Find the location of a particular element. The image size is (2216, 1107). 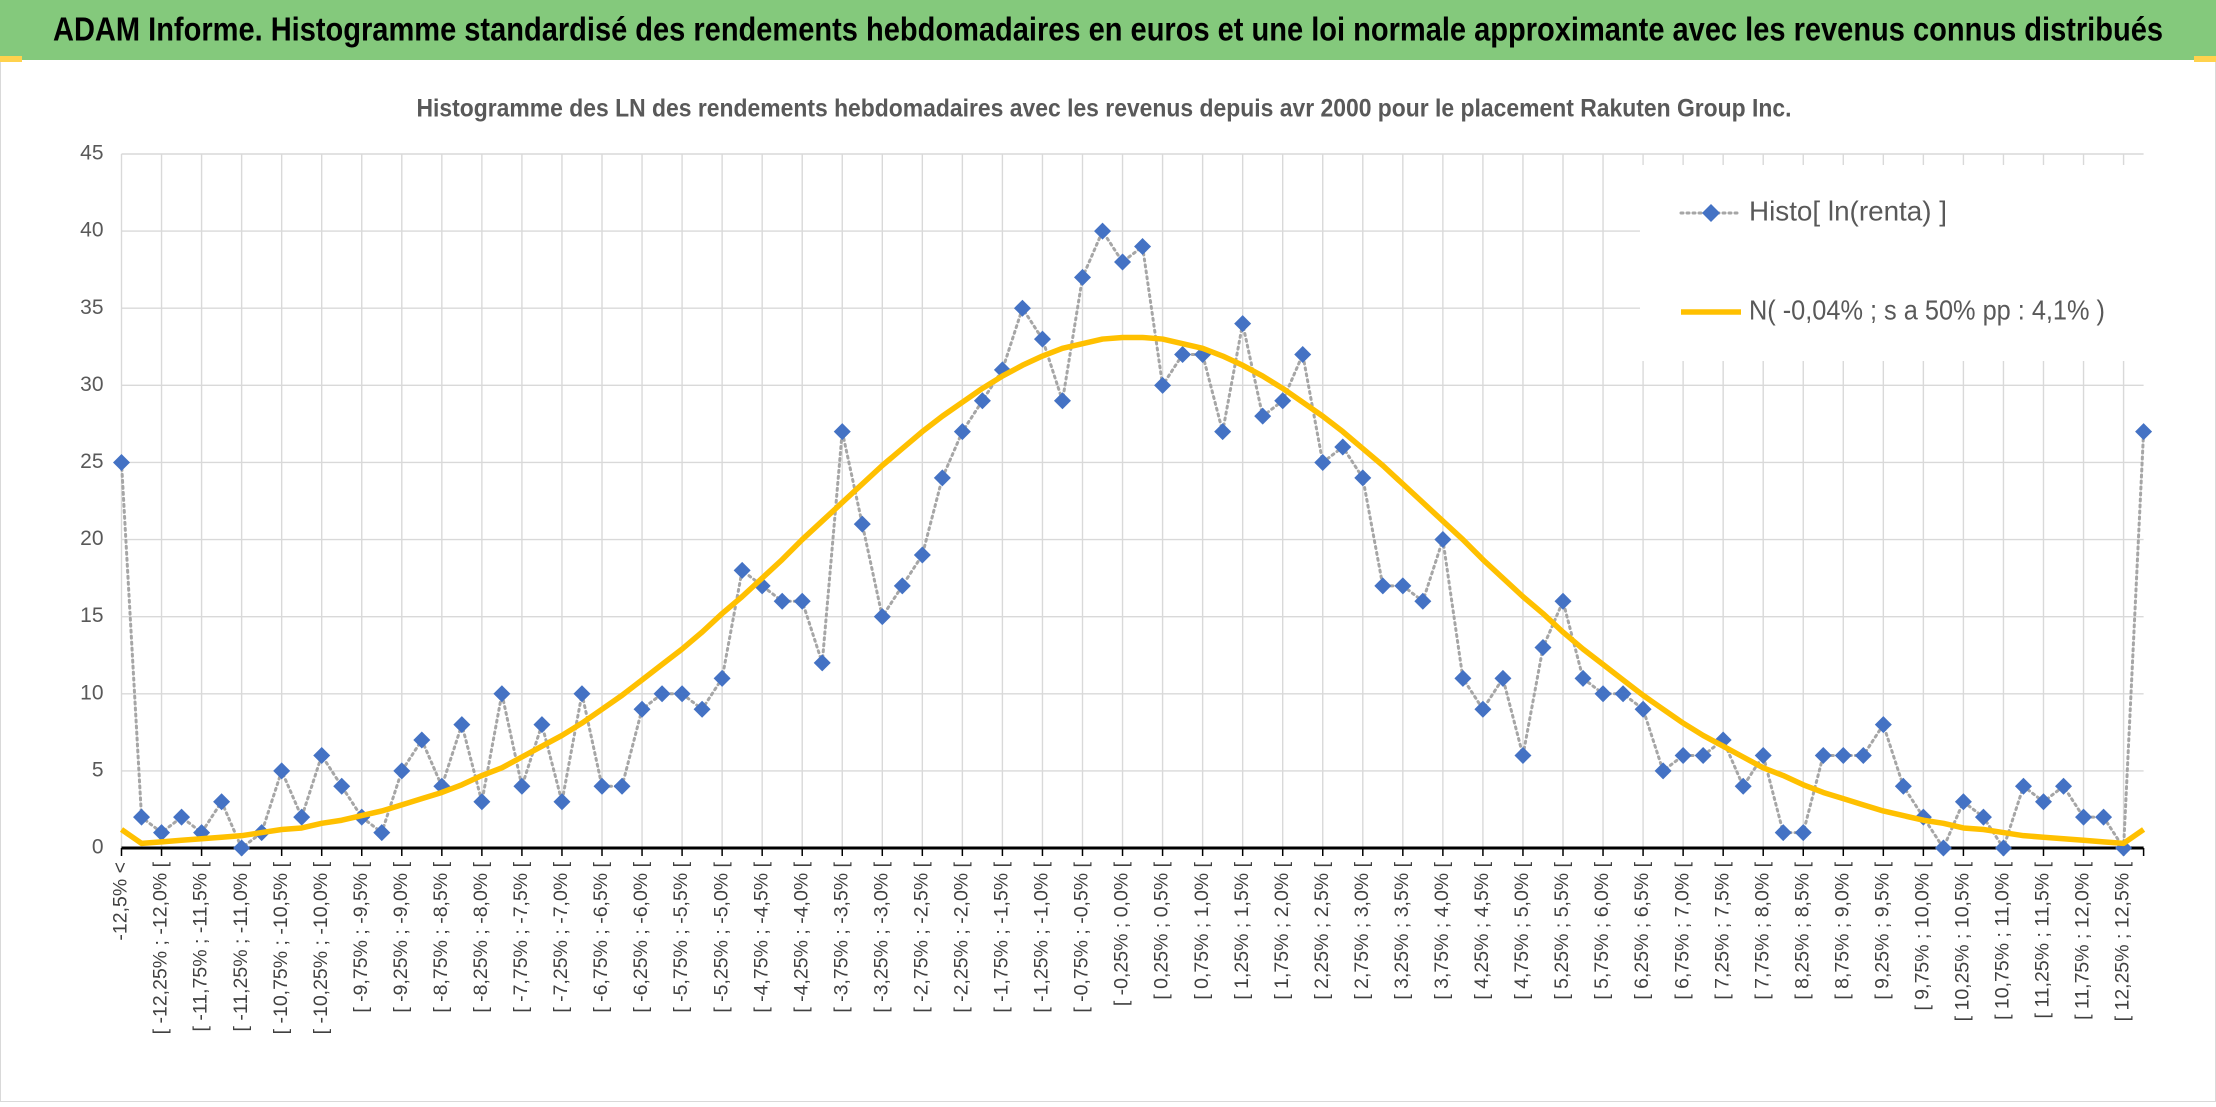

y-tick-label: 35 is located at coordinates (91, 307).